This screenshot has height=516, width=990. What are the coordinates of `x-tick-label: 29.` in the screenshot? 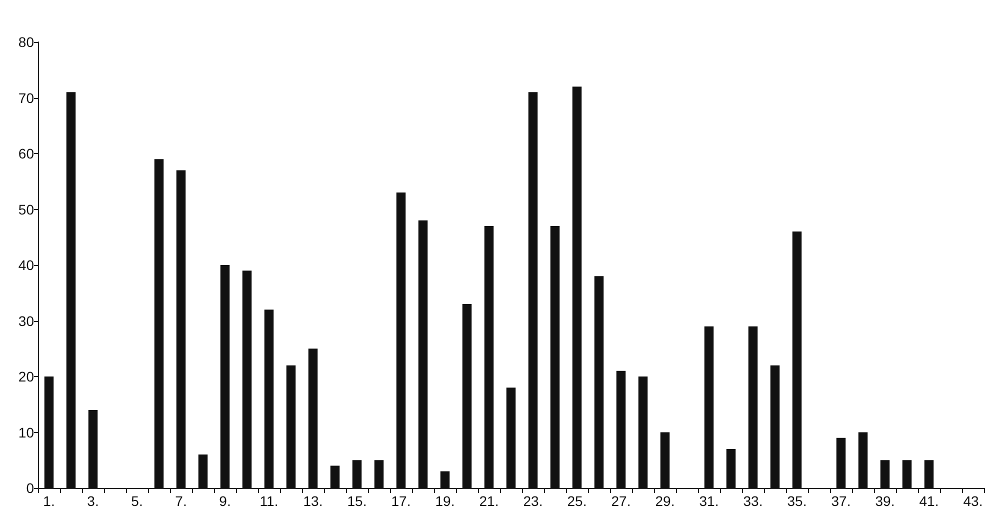 It's located at (665, 501).